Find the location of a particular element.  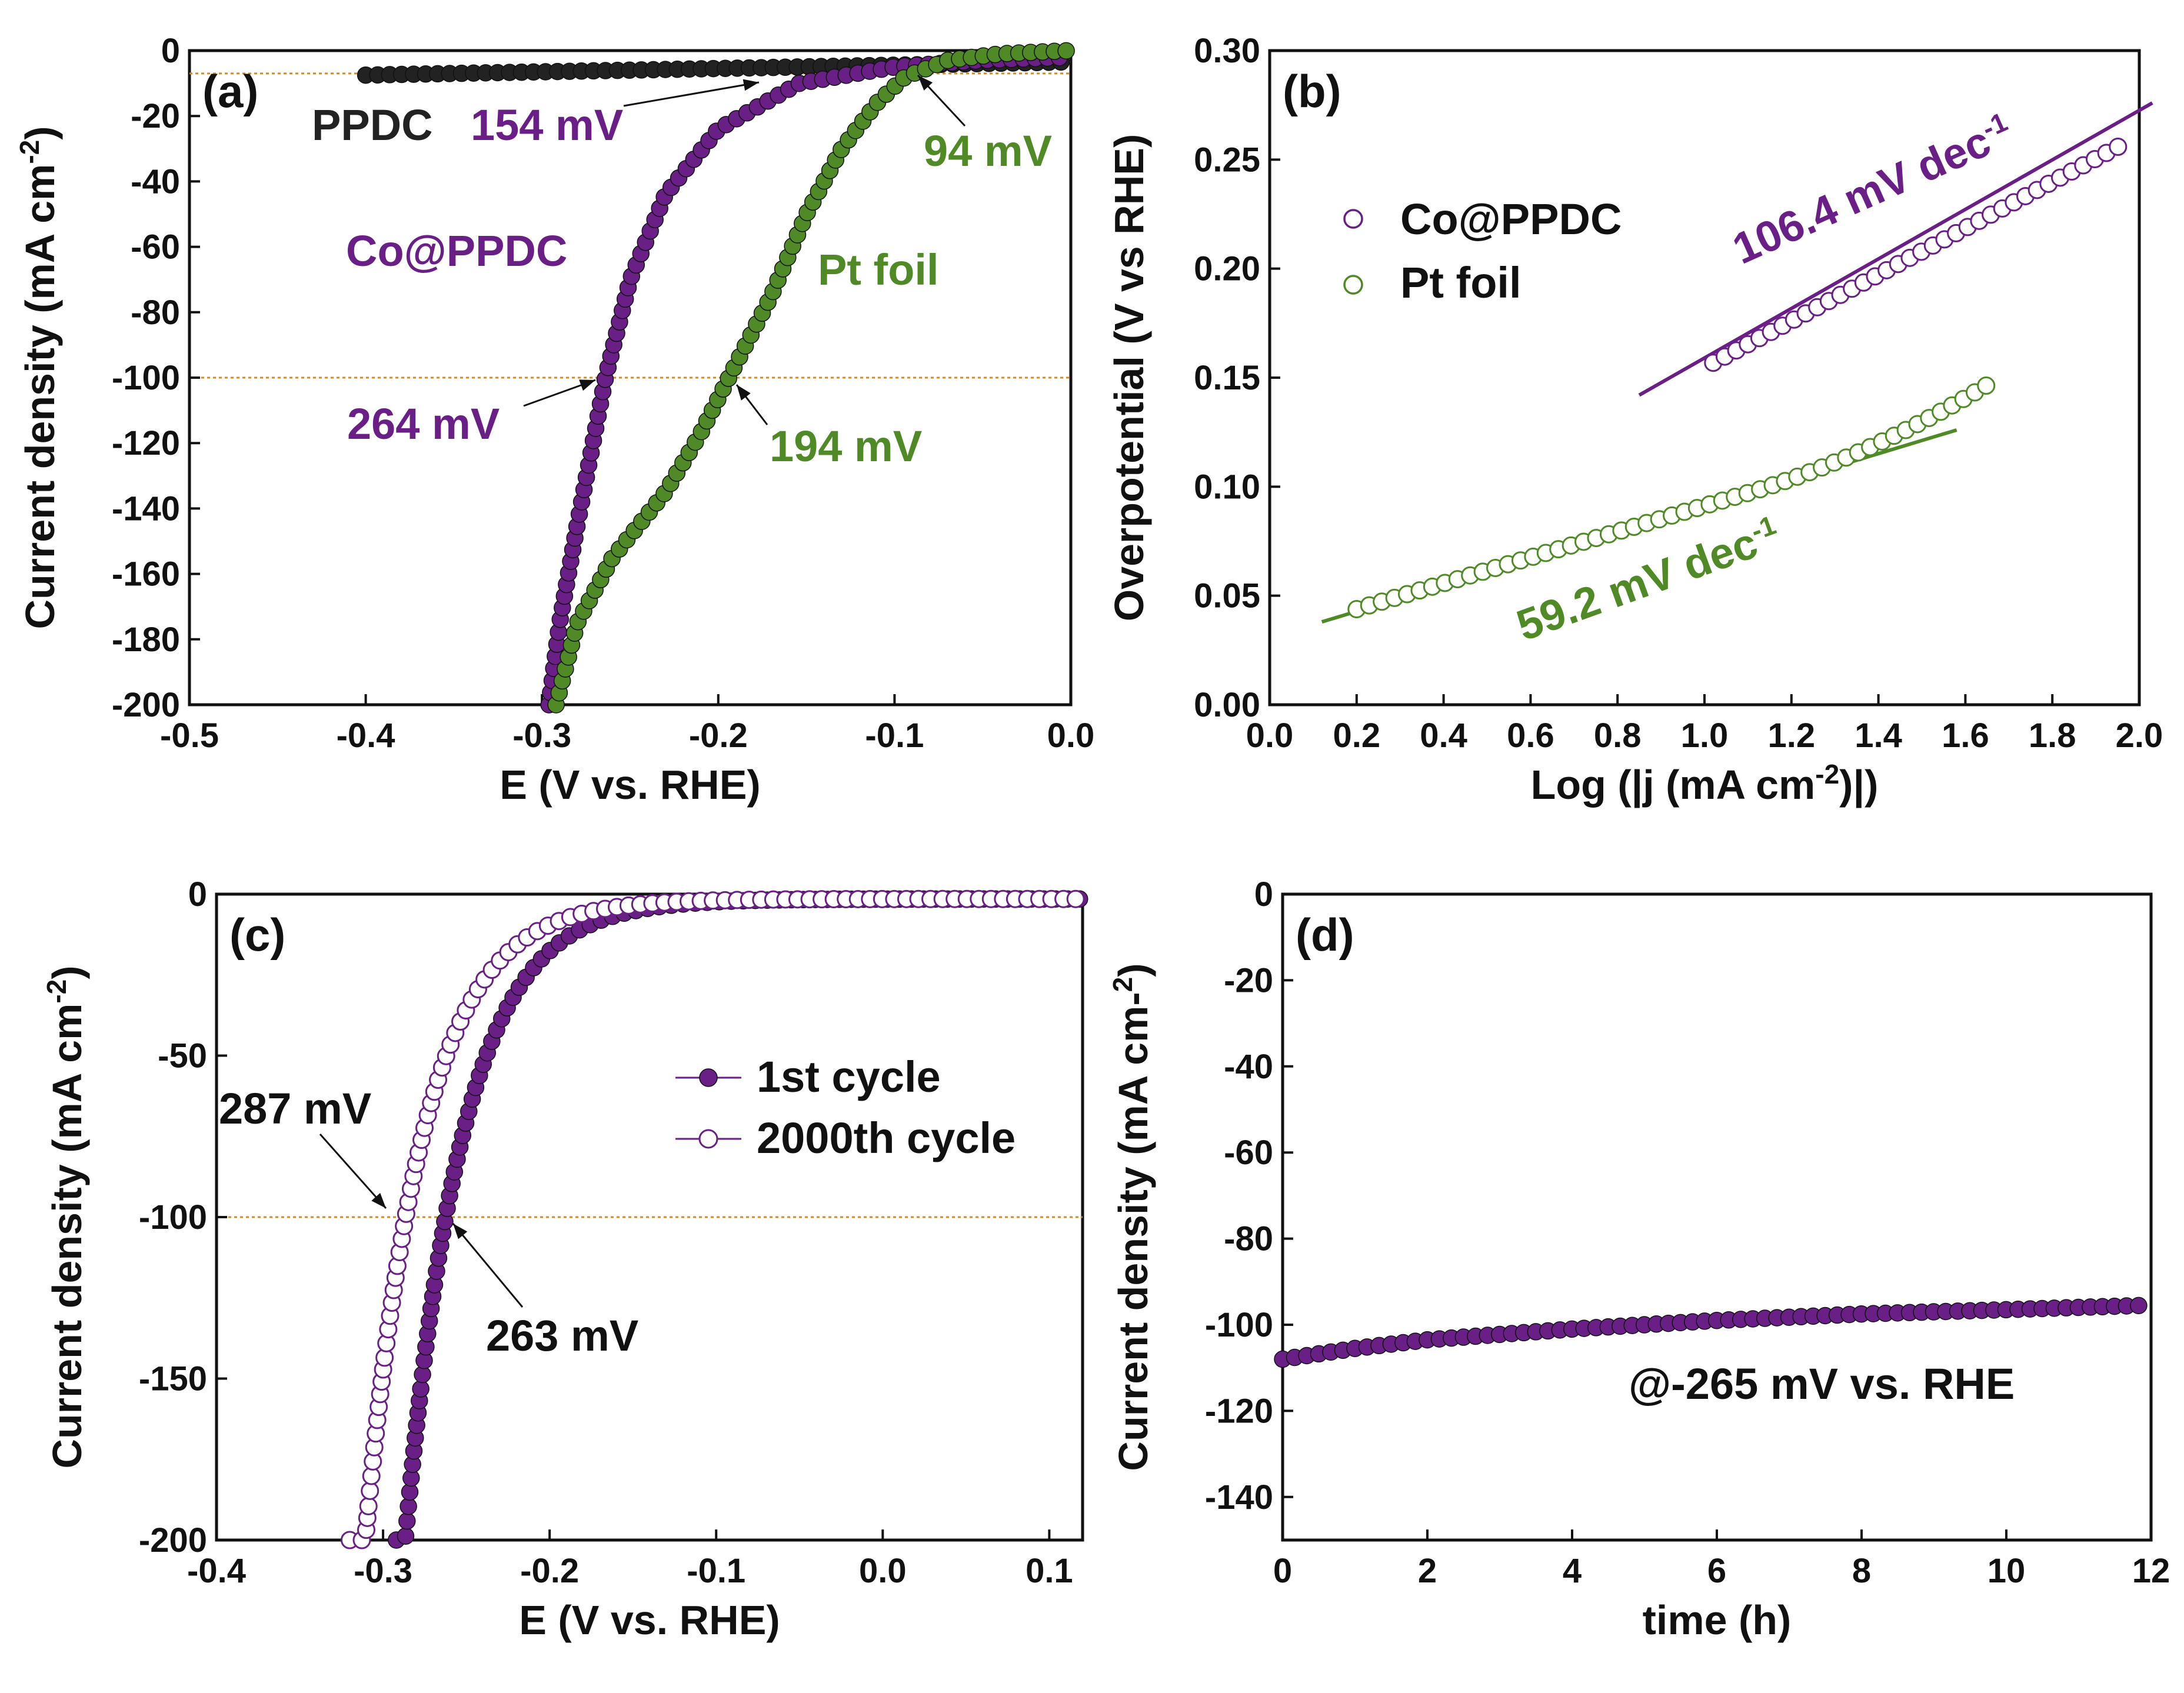

y-tick-label-1: -50 is located at coordinates (182, 1056).